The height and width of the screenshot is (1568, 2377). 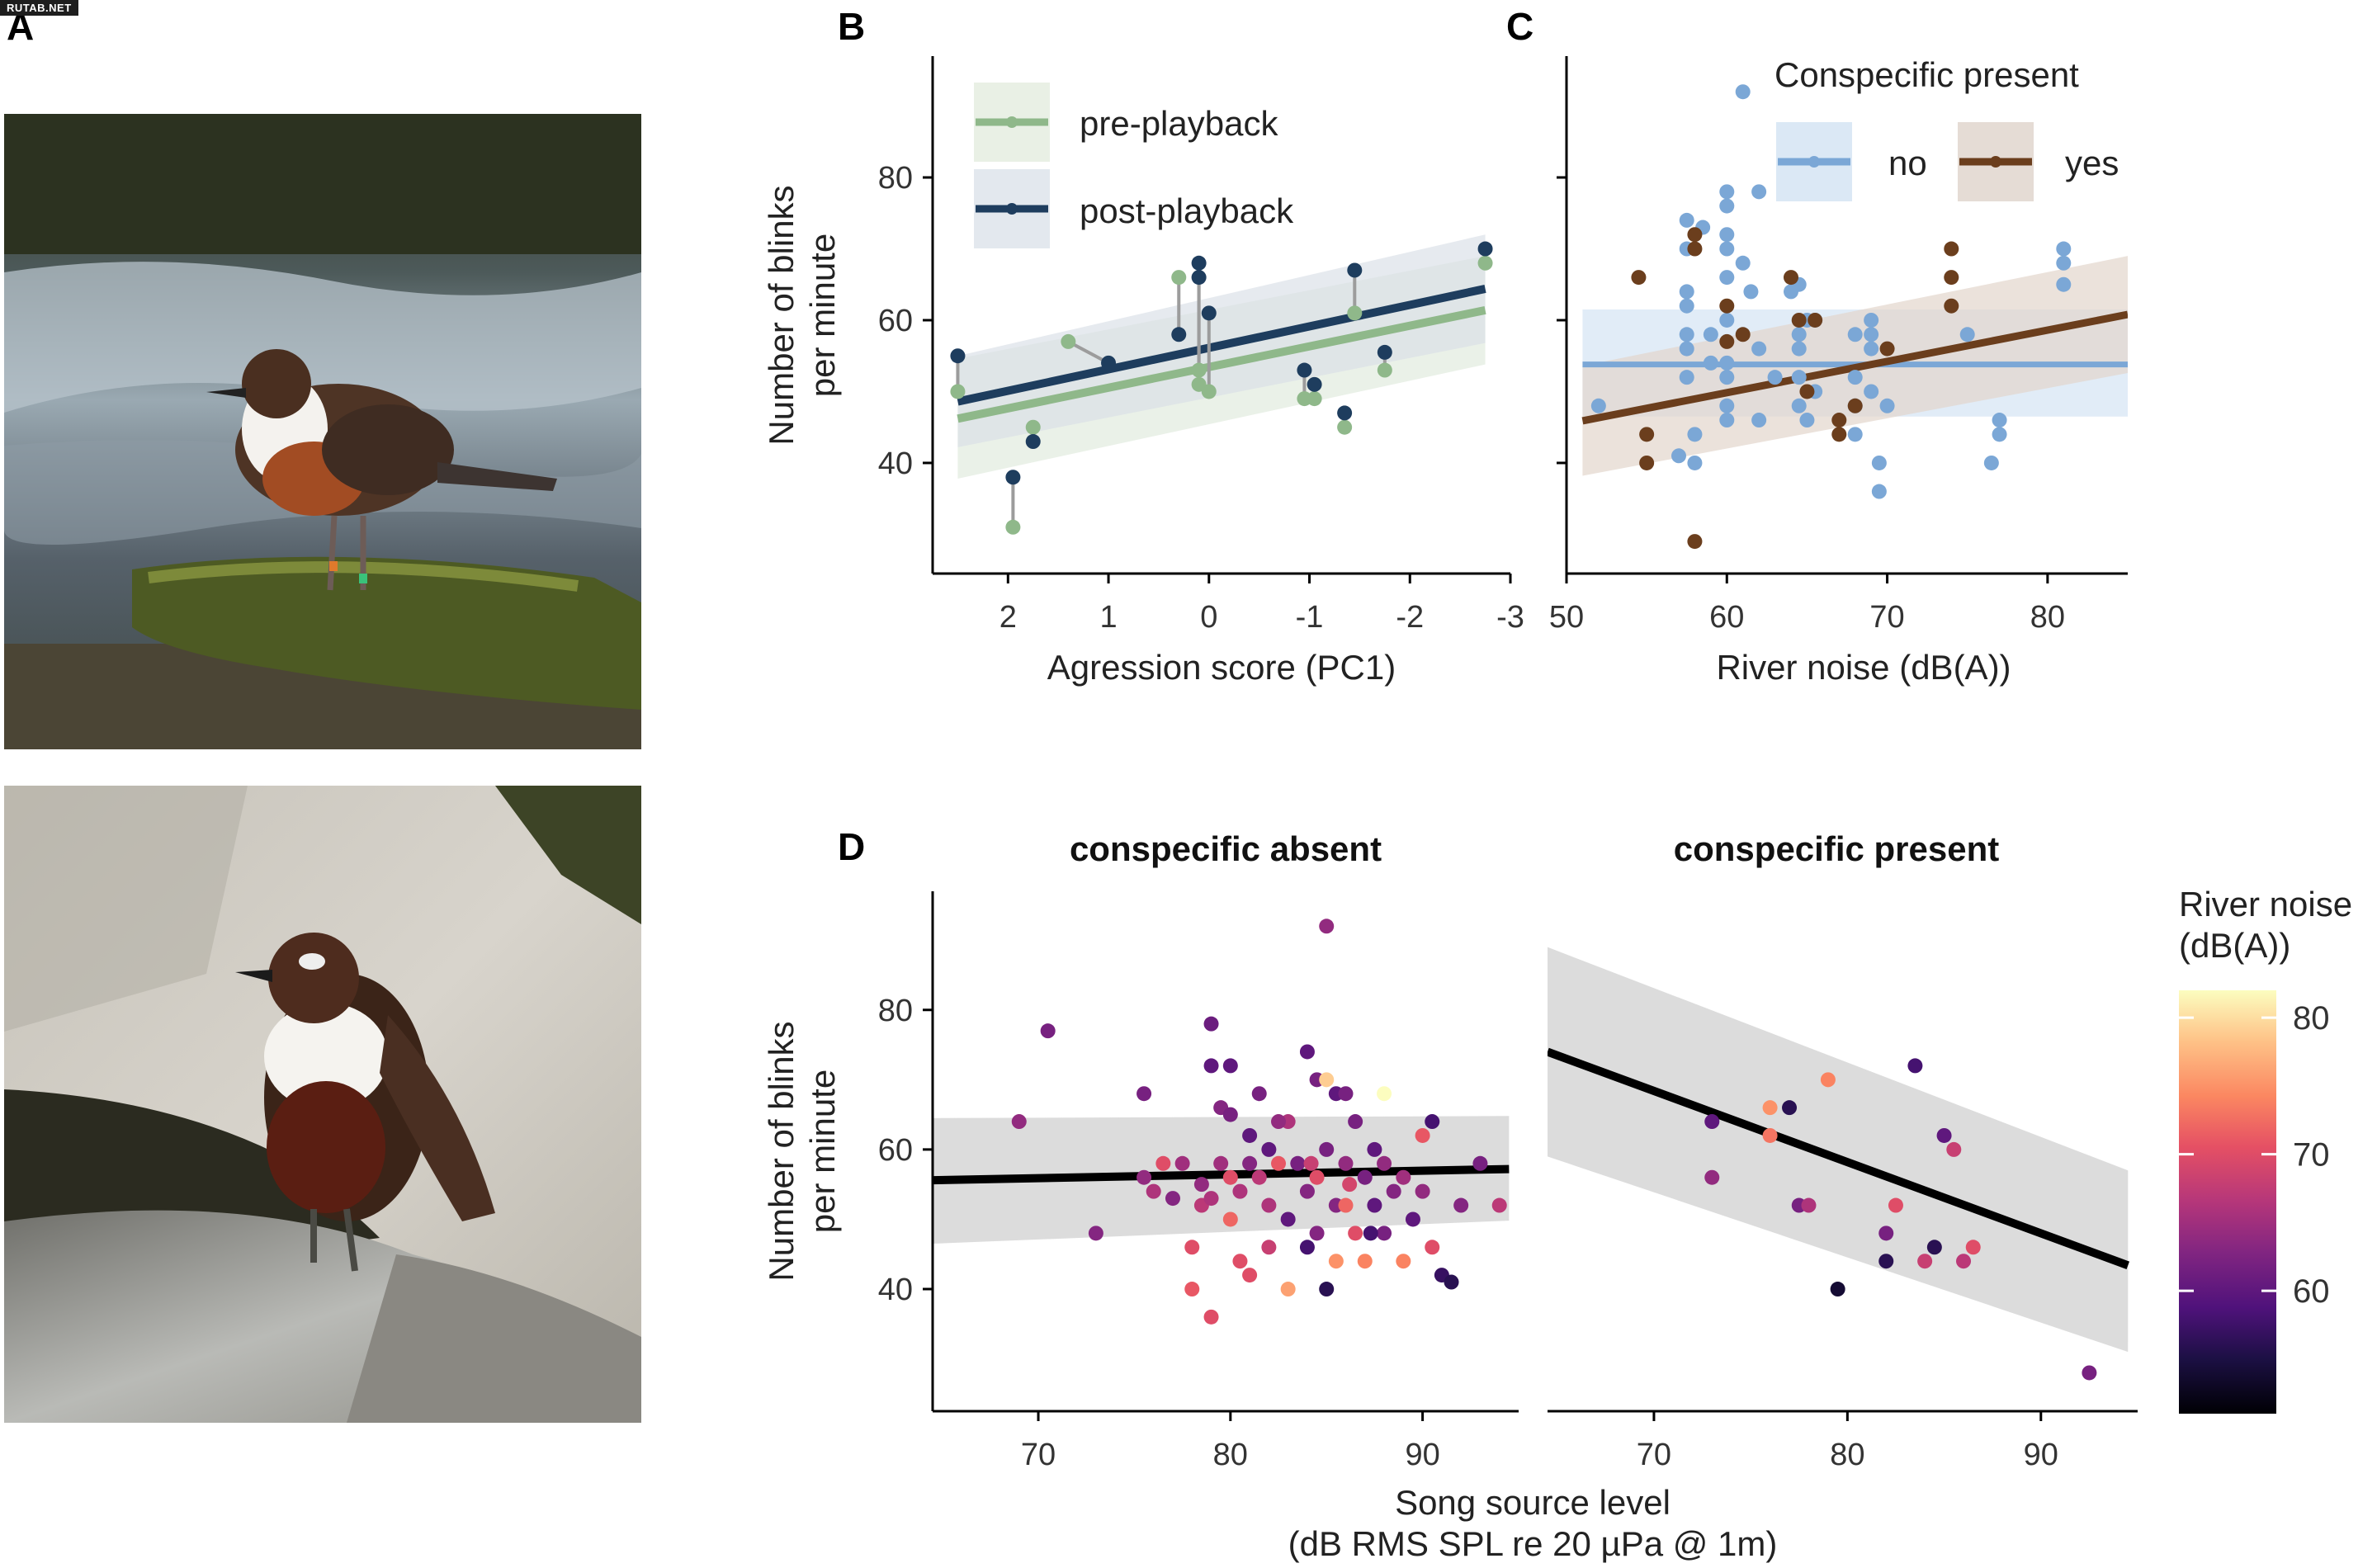 What do you see at coordinates (322, 431) in the screenshot?
I see `photo-dipper-top` at bounding box center [322, 431].